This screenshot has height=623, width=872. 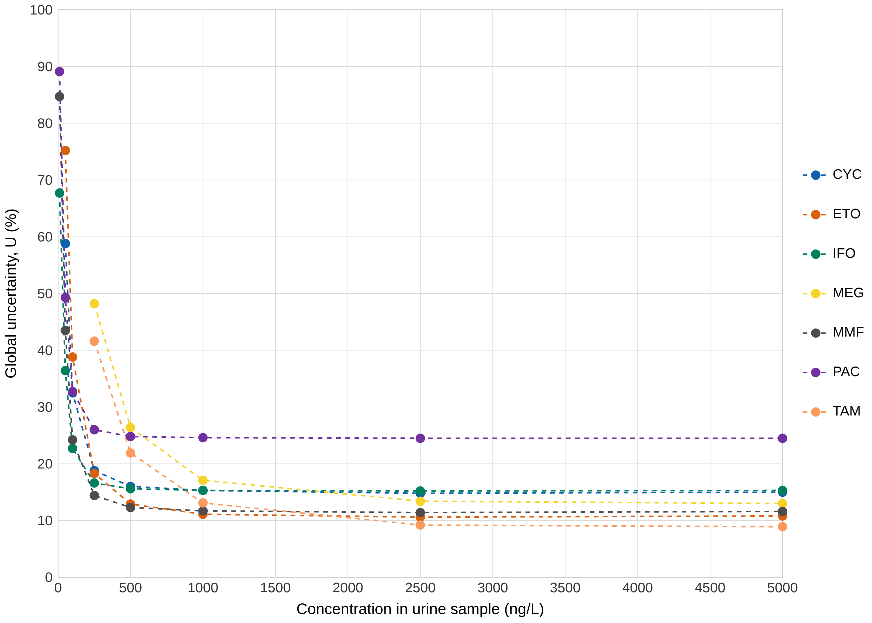 What do you see at coordinates (420, 610) in the screenshot?
I see `x-axis-title: Concentration in urine sample (ng/L)` at bounding box center [420, 610].